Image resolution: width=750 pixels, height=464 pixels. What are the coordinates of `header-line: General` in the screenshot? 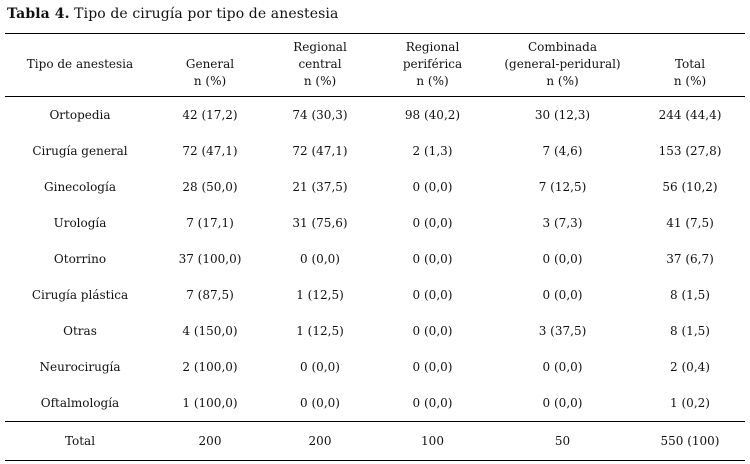 It's located at (210, 64).